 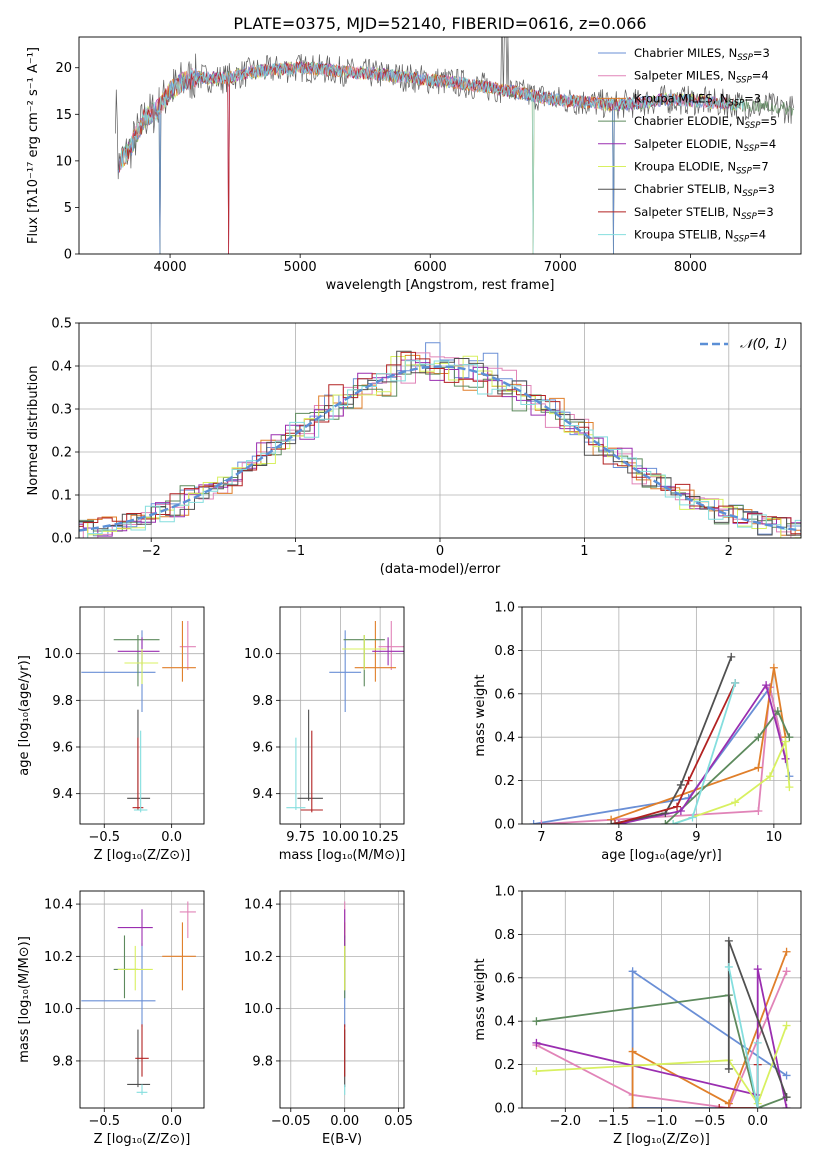 What do you see at coordinates (697, 99) in the screenshot?
I see `legend-label: Kroupa MILES, NSSP=3` at bounding box center [697, 99].